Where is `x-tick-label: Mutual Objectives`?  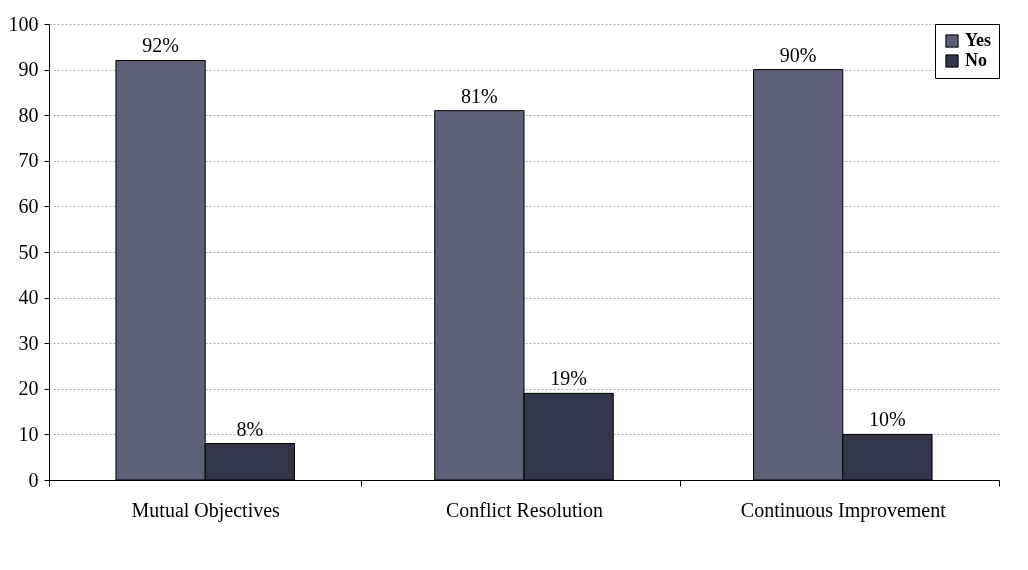 x-tick-label: Mutual Objectives is located at coordinates (206, 510).